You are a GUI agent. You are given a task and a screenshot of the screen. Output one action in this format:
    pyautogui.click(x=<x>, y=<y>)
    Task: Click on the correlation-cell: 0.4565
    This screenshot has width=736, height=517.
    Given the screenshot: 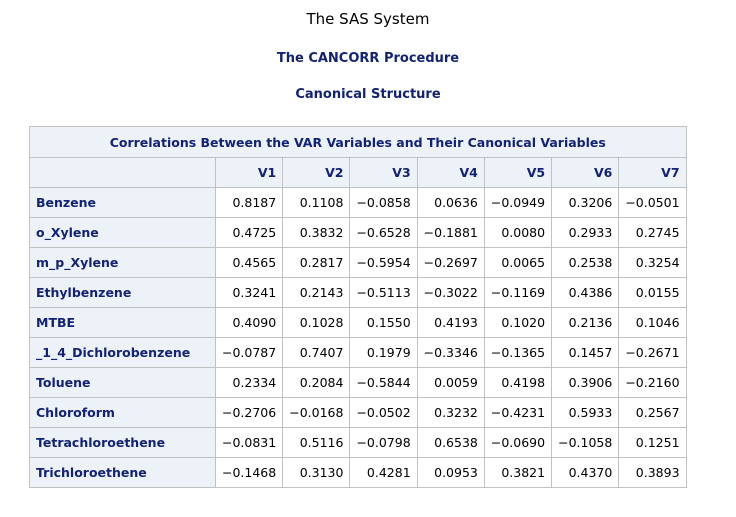 What is the action you would take?
    pyautogui.click(x=249, y=262)
    